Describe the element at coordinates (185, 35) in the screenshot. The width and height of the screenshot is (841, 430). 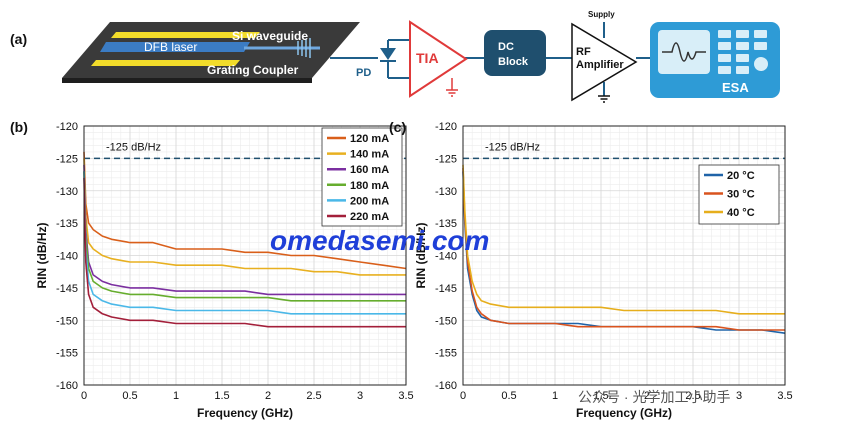
I see `chip-electrode-top` at that location.